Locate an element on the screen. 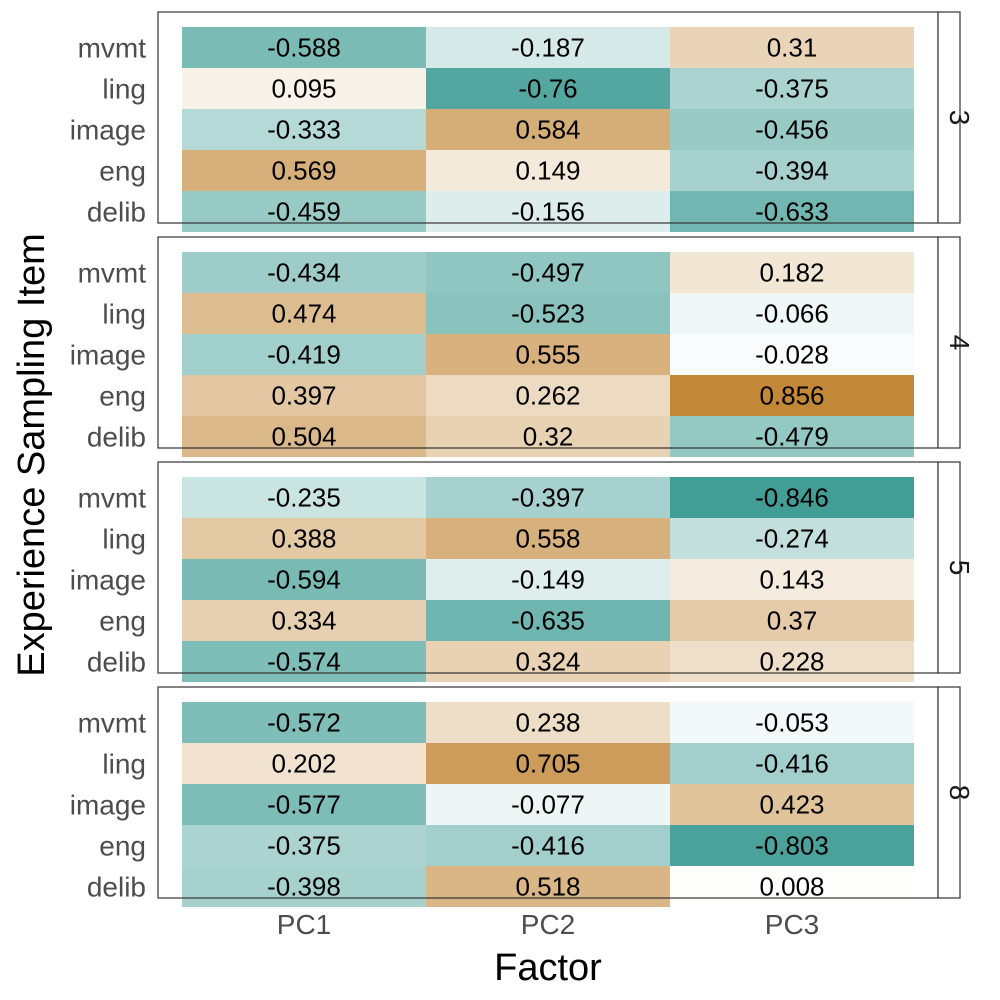 The image size is (1000, 1000). cell-value-label: -0.434 is located at coordinates (304, 273).